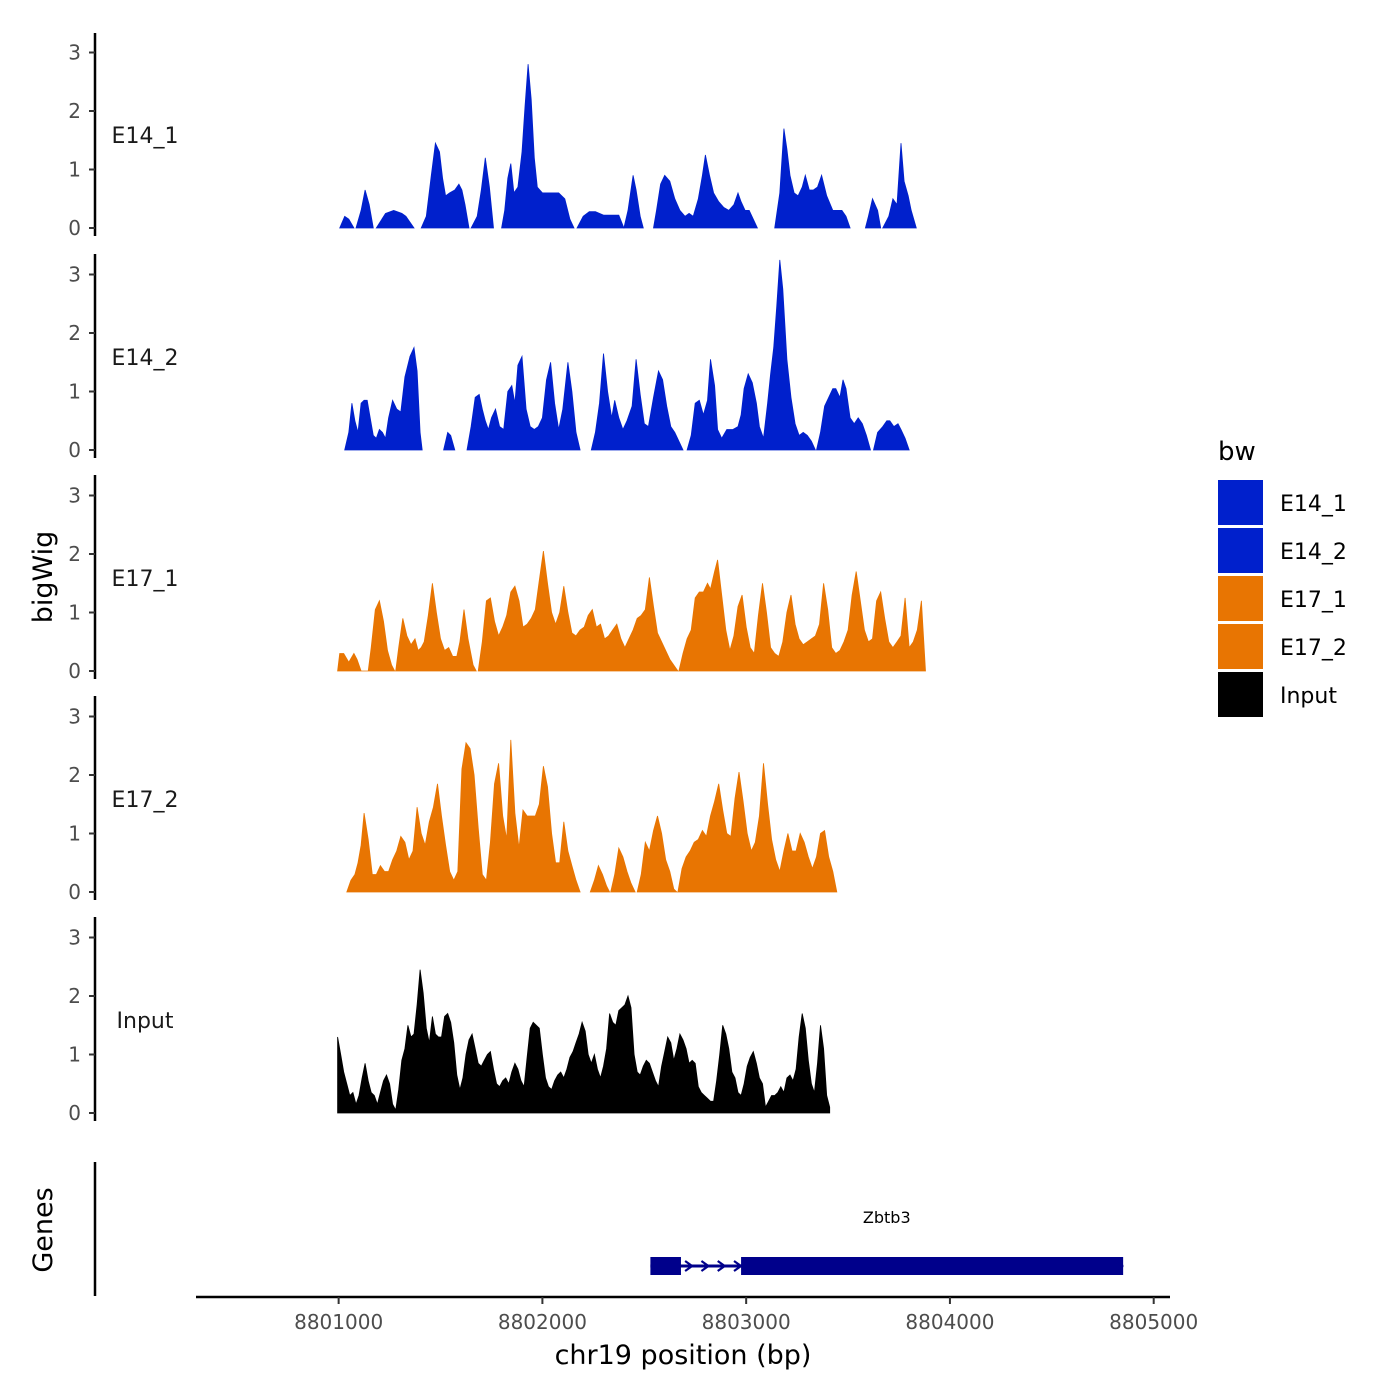  What do you see at coordinates (74, 892) in the screenshot?
I see `y-tick-label-e17-2-0: 0` at bounding box center [74, 892].